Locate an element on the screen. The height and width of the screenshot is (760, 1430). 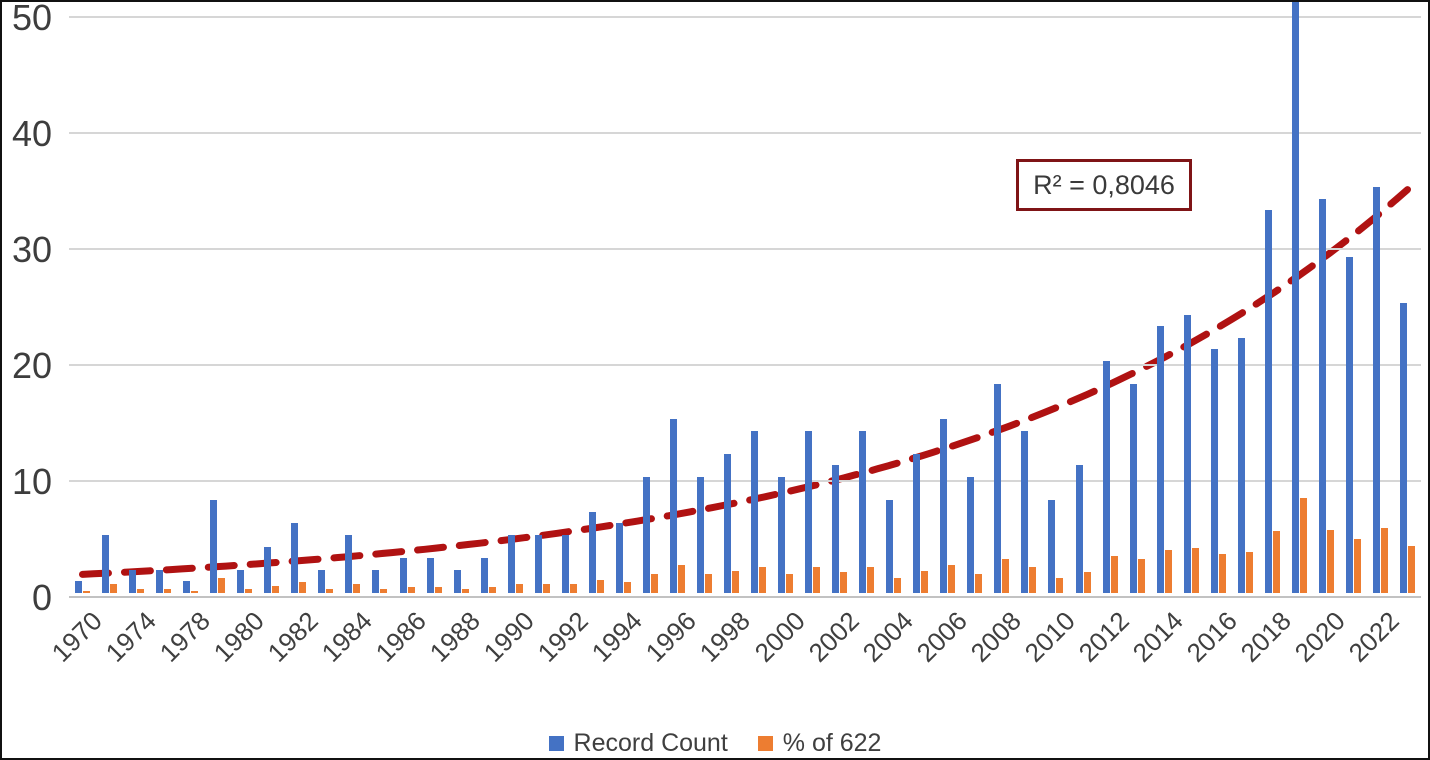
bar-record-count-2020 is located at coordinates (1322, 395).